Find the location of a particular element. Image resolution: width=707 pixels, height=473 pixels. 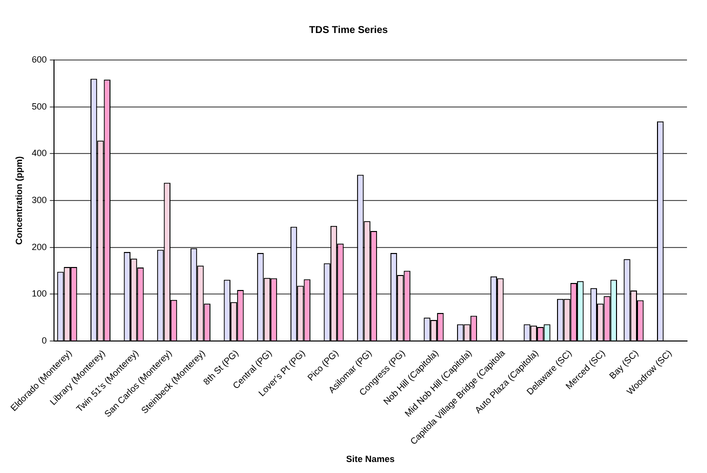

y-tick-label: 0 is located at coordinates (44, 341).